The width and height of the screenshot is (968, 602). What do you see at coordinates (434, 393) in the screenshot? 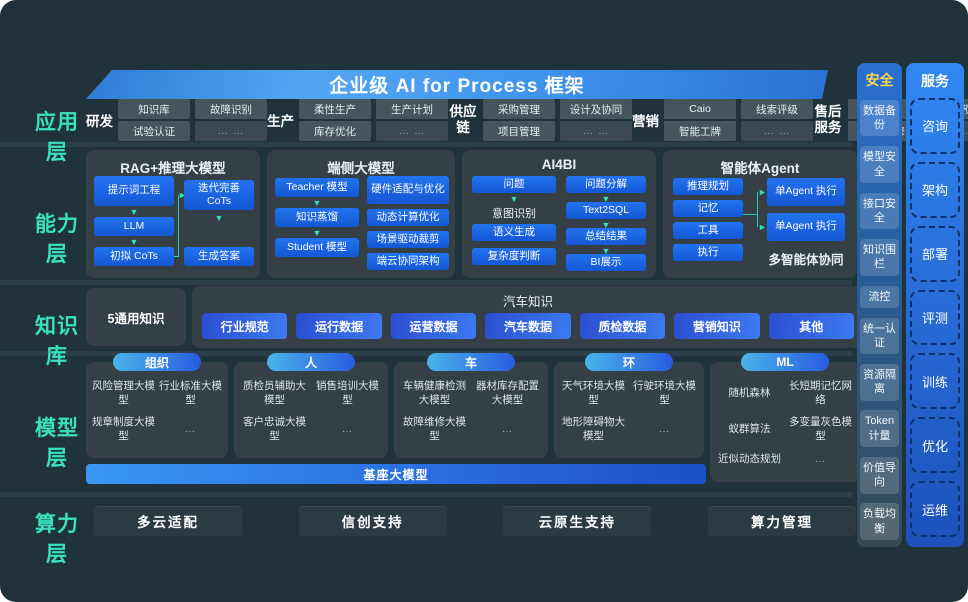
I see `model-item: 车辆健康检测大模型` at bounding box center [434, 393].